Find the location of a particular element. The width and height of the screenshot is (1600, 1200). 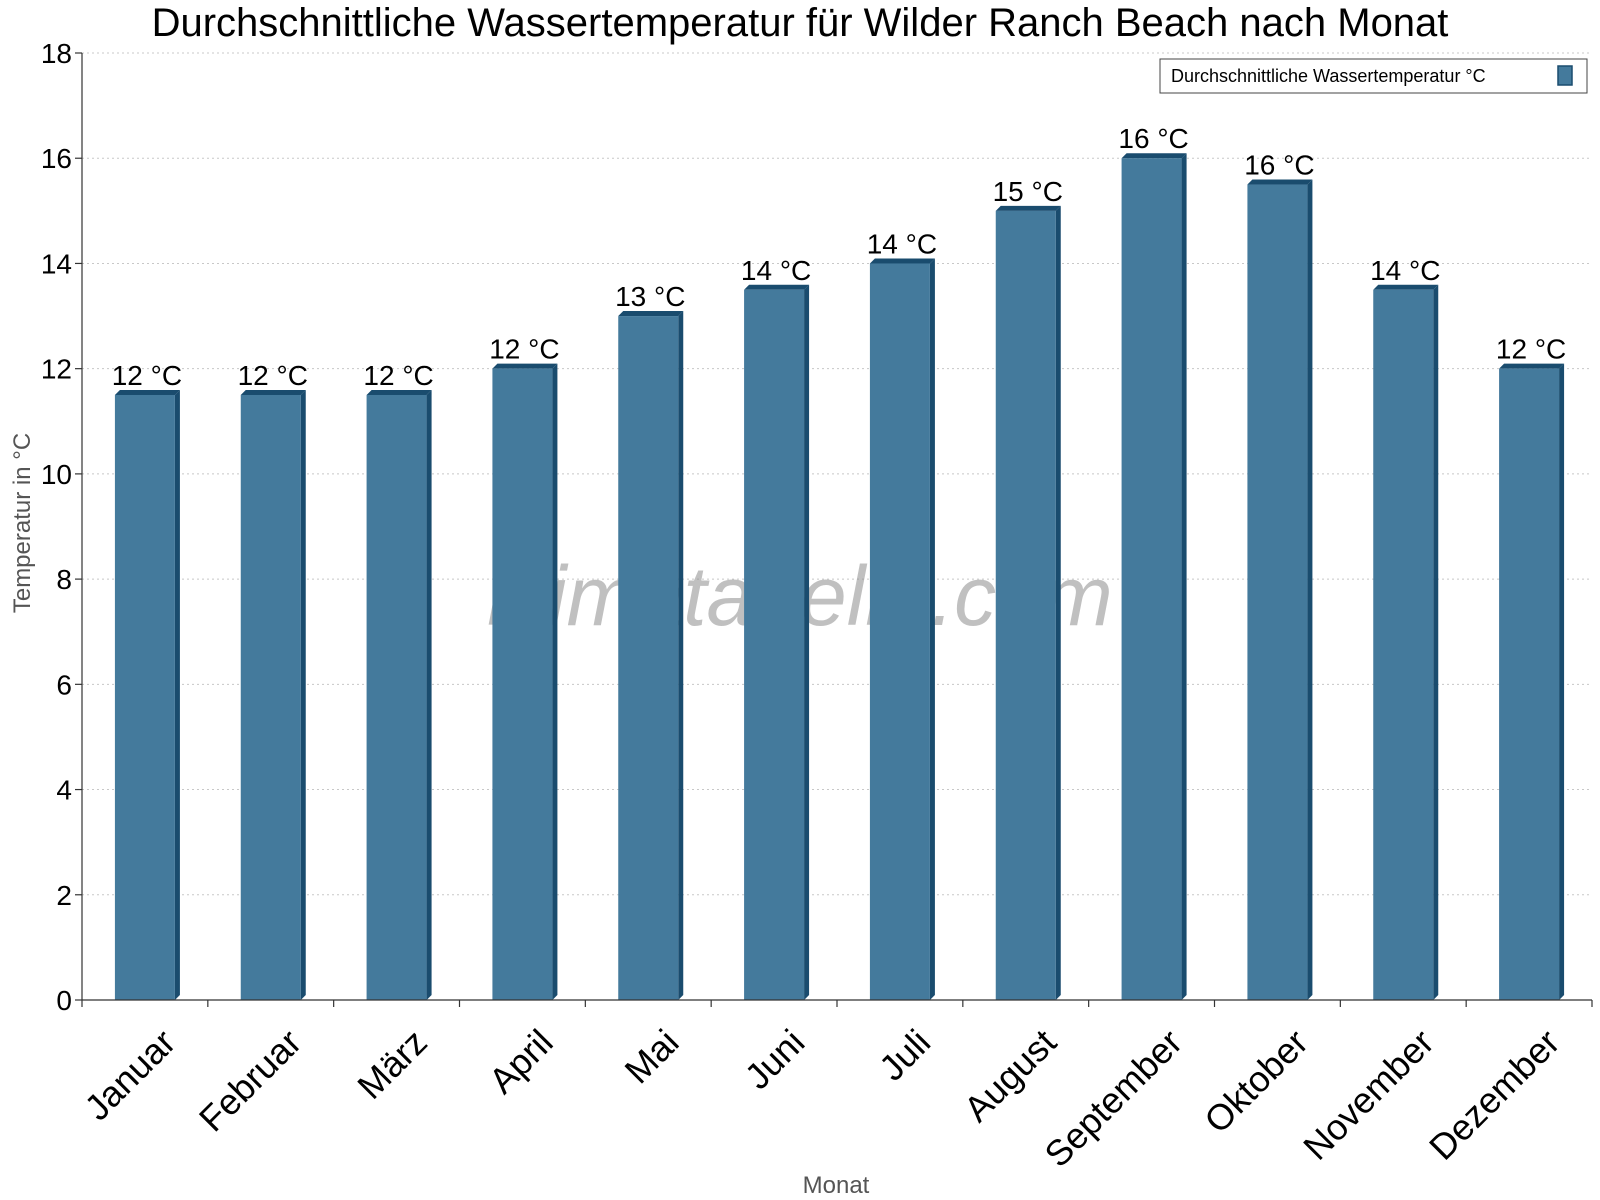

bar-märz is located at coordinates (399, 694).